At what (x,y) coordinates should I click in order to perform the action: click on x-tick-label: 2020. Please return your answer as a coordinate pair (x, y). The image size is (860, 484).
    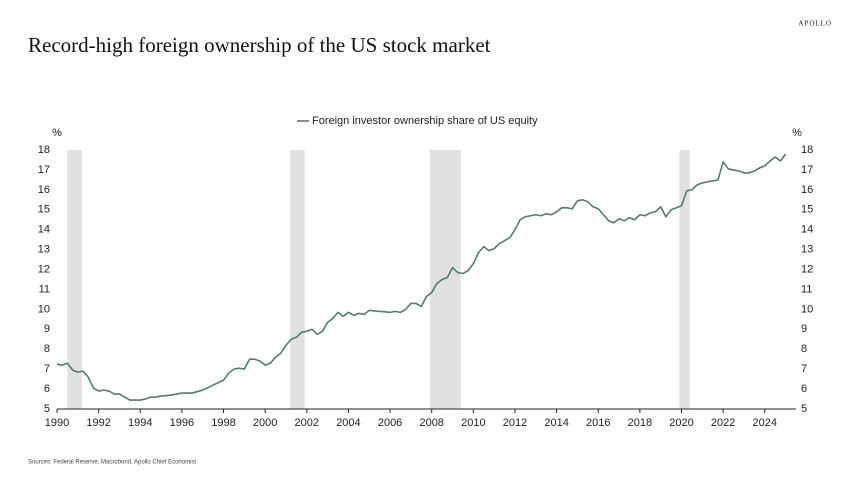
    Looking at the image, I should click on (681, 423).